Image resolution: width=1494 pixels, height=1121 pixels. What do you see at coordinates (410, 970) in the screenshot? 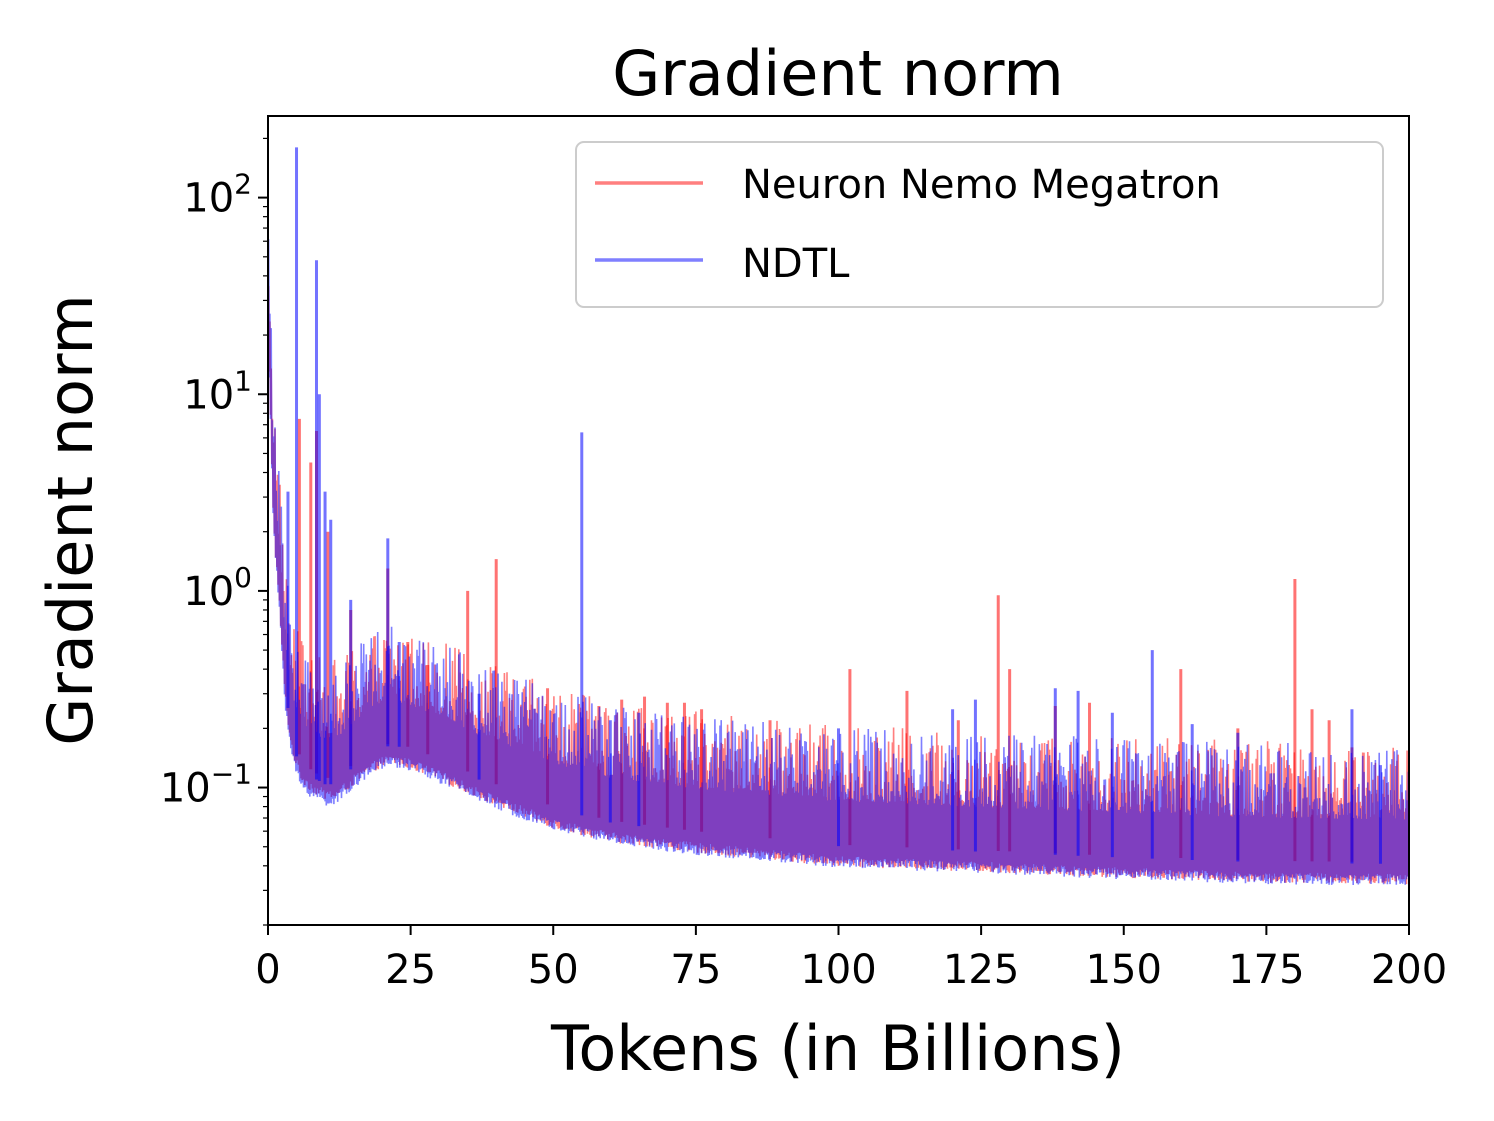
I see `x-tick-label: 25` at bounding box center [410, 970].